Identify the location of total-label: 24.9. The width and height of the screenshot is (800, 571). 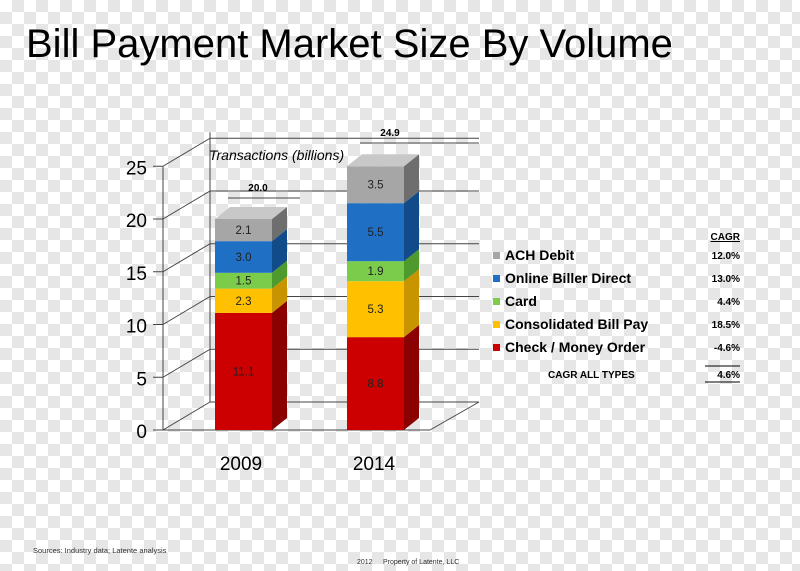
(390, 133).